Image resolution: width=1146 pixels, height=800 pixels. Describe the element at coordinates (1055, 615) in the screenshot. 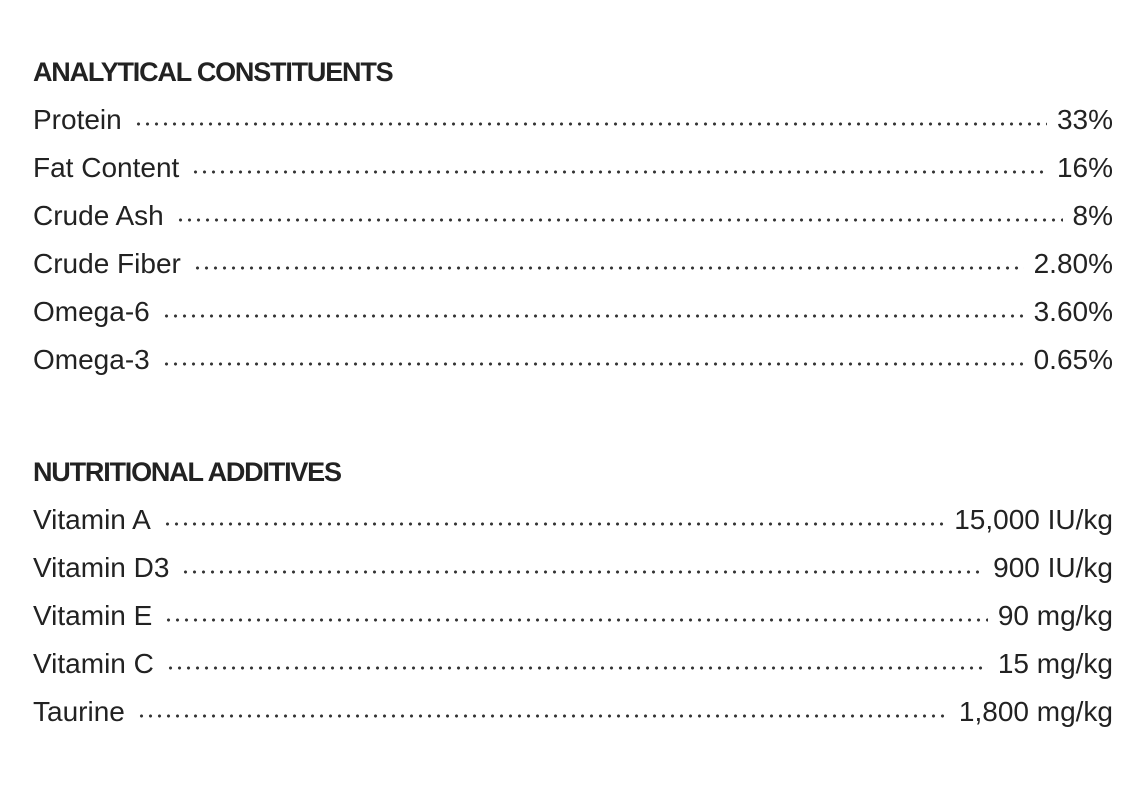

I see `nutrient-value: 90 mg/kg` at that location.